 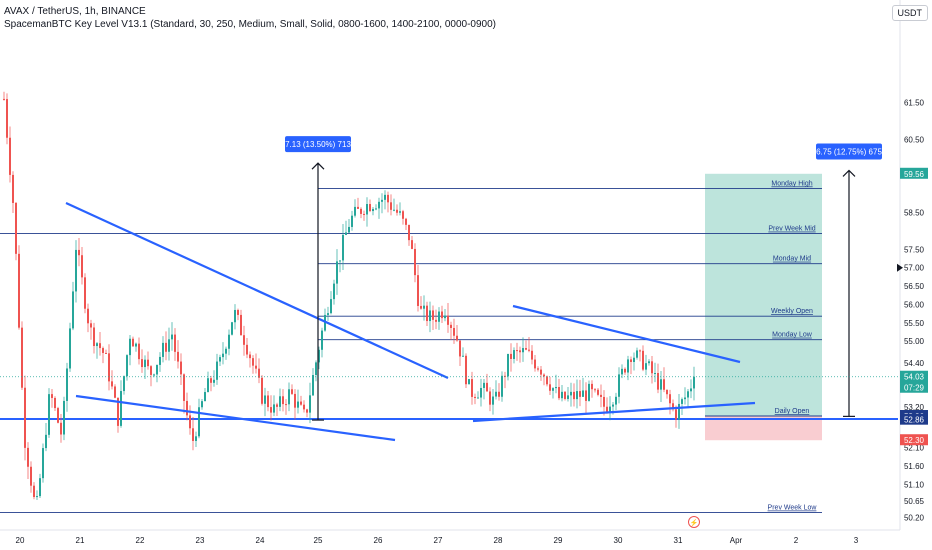 I want to click on currency-button: USDT, so click(x=909, y=13).